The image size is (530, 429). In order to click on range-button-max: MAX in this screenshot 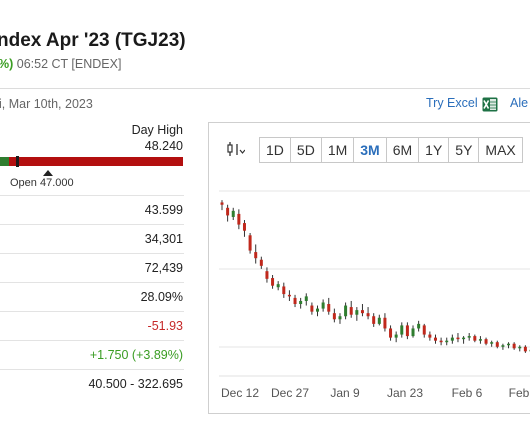, I will do `click(500, 150)`.